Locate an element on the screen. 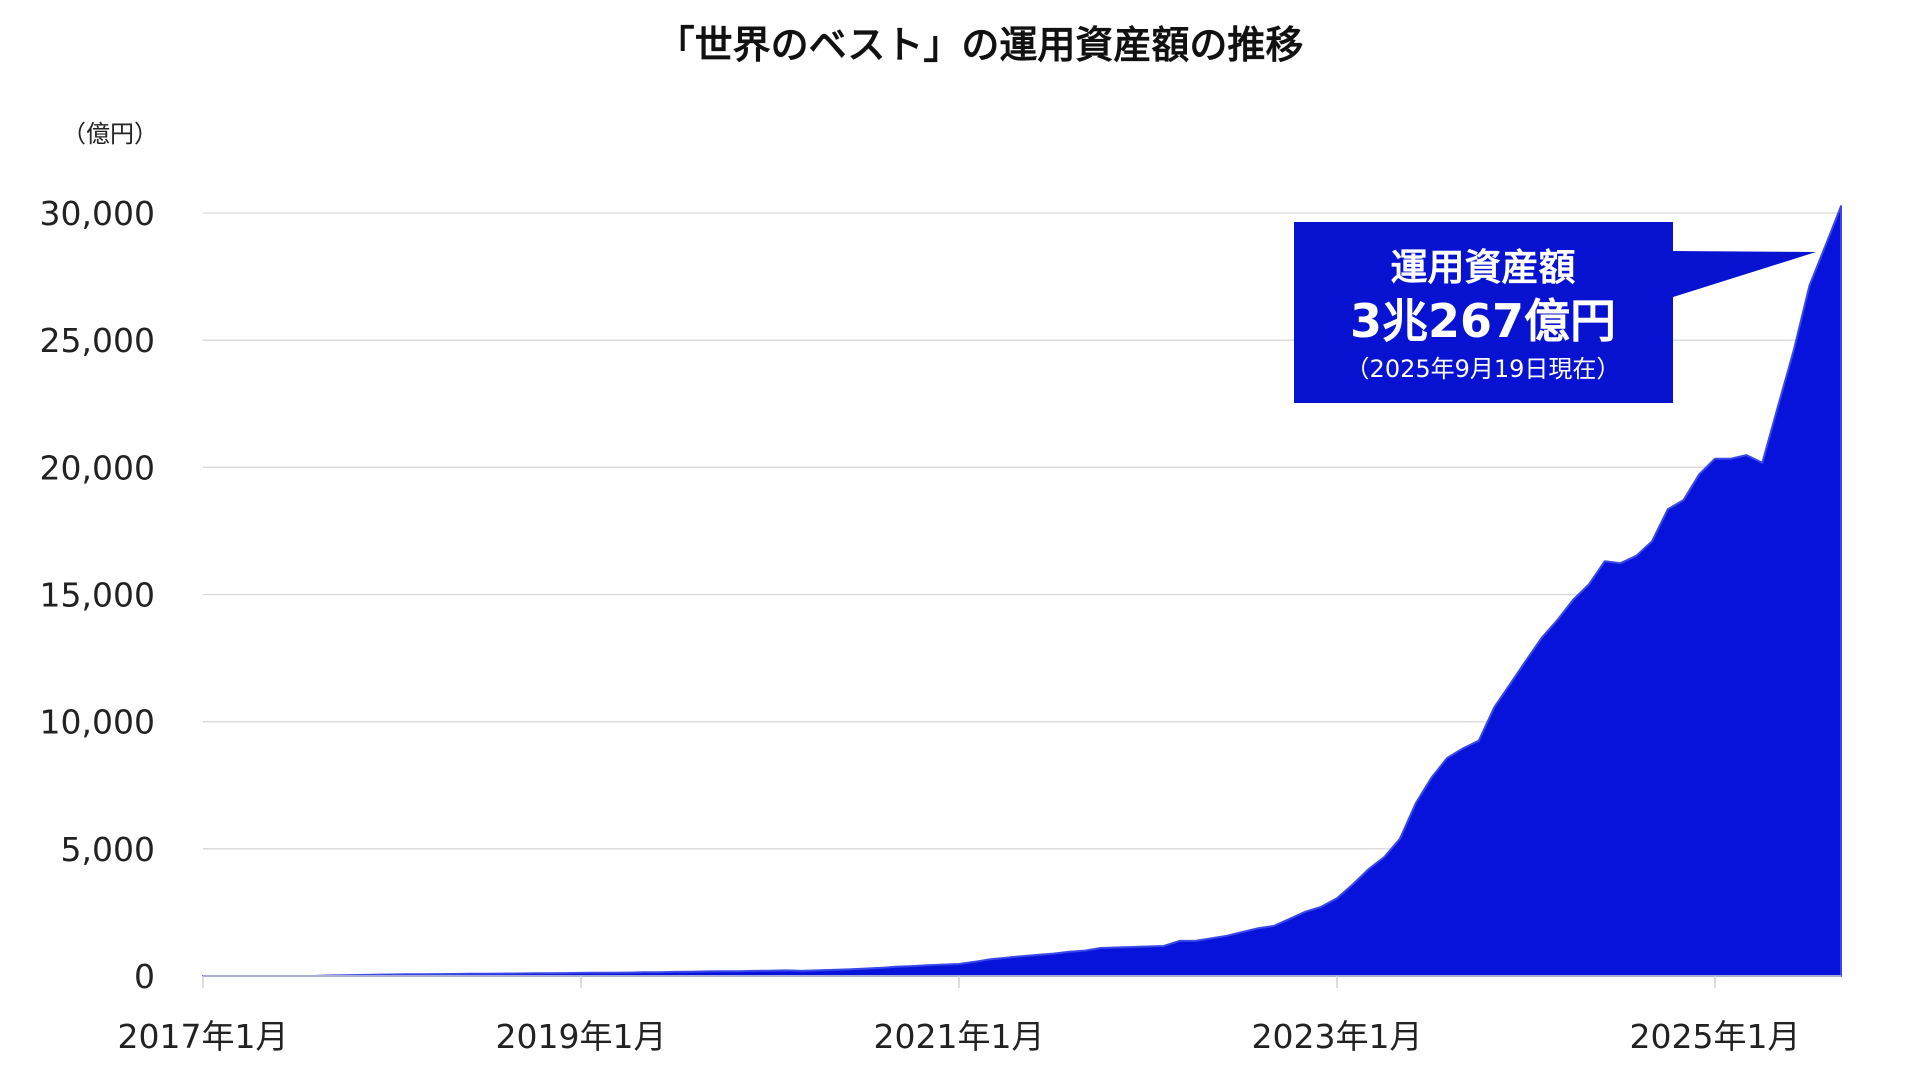 The image size is (1920, 1080). callout: 運用資産額 3兆267億円 （2025年9月19日現在） is located at coordinates (1555, 312).